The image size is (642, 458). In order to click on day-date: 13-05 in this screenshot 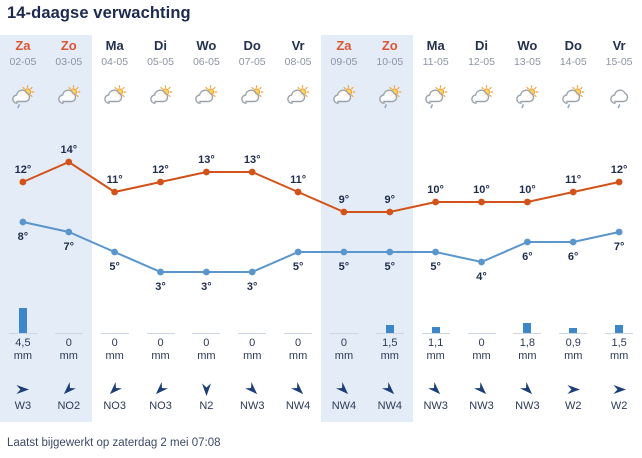, I will do `click(527, 62)`.